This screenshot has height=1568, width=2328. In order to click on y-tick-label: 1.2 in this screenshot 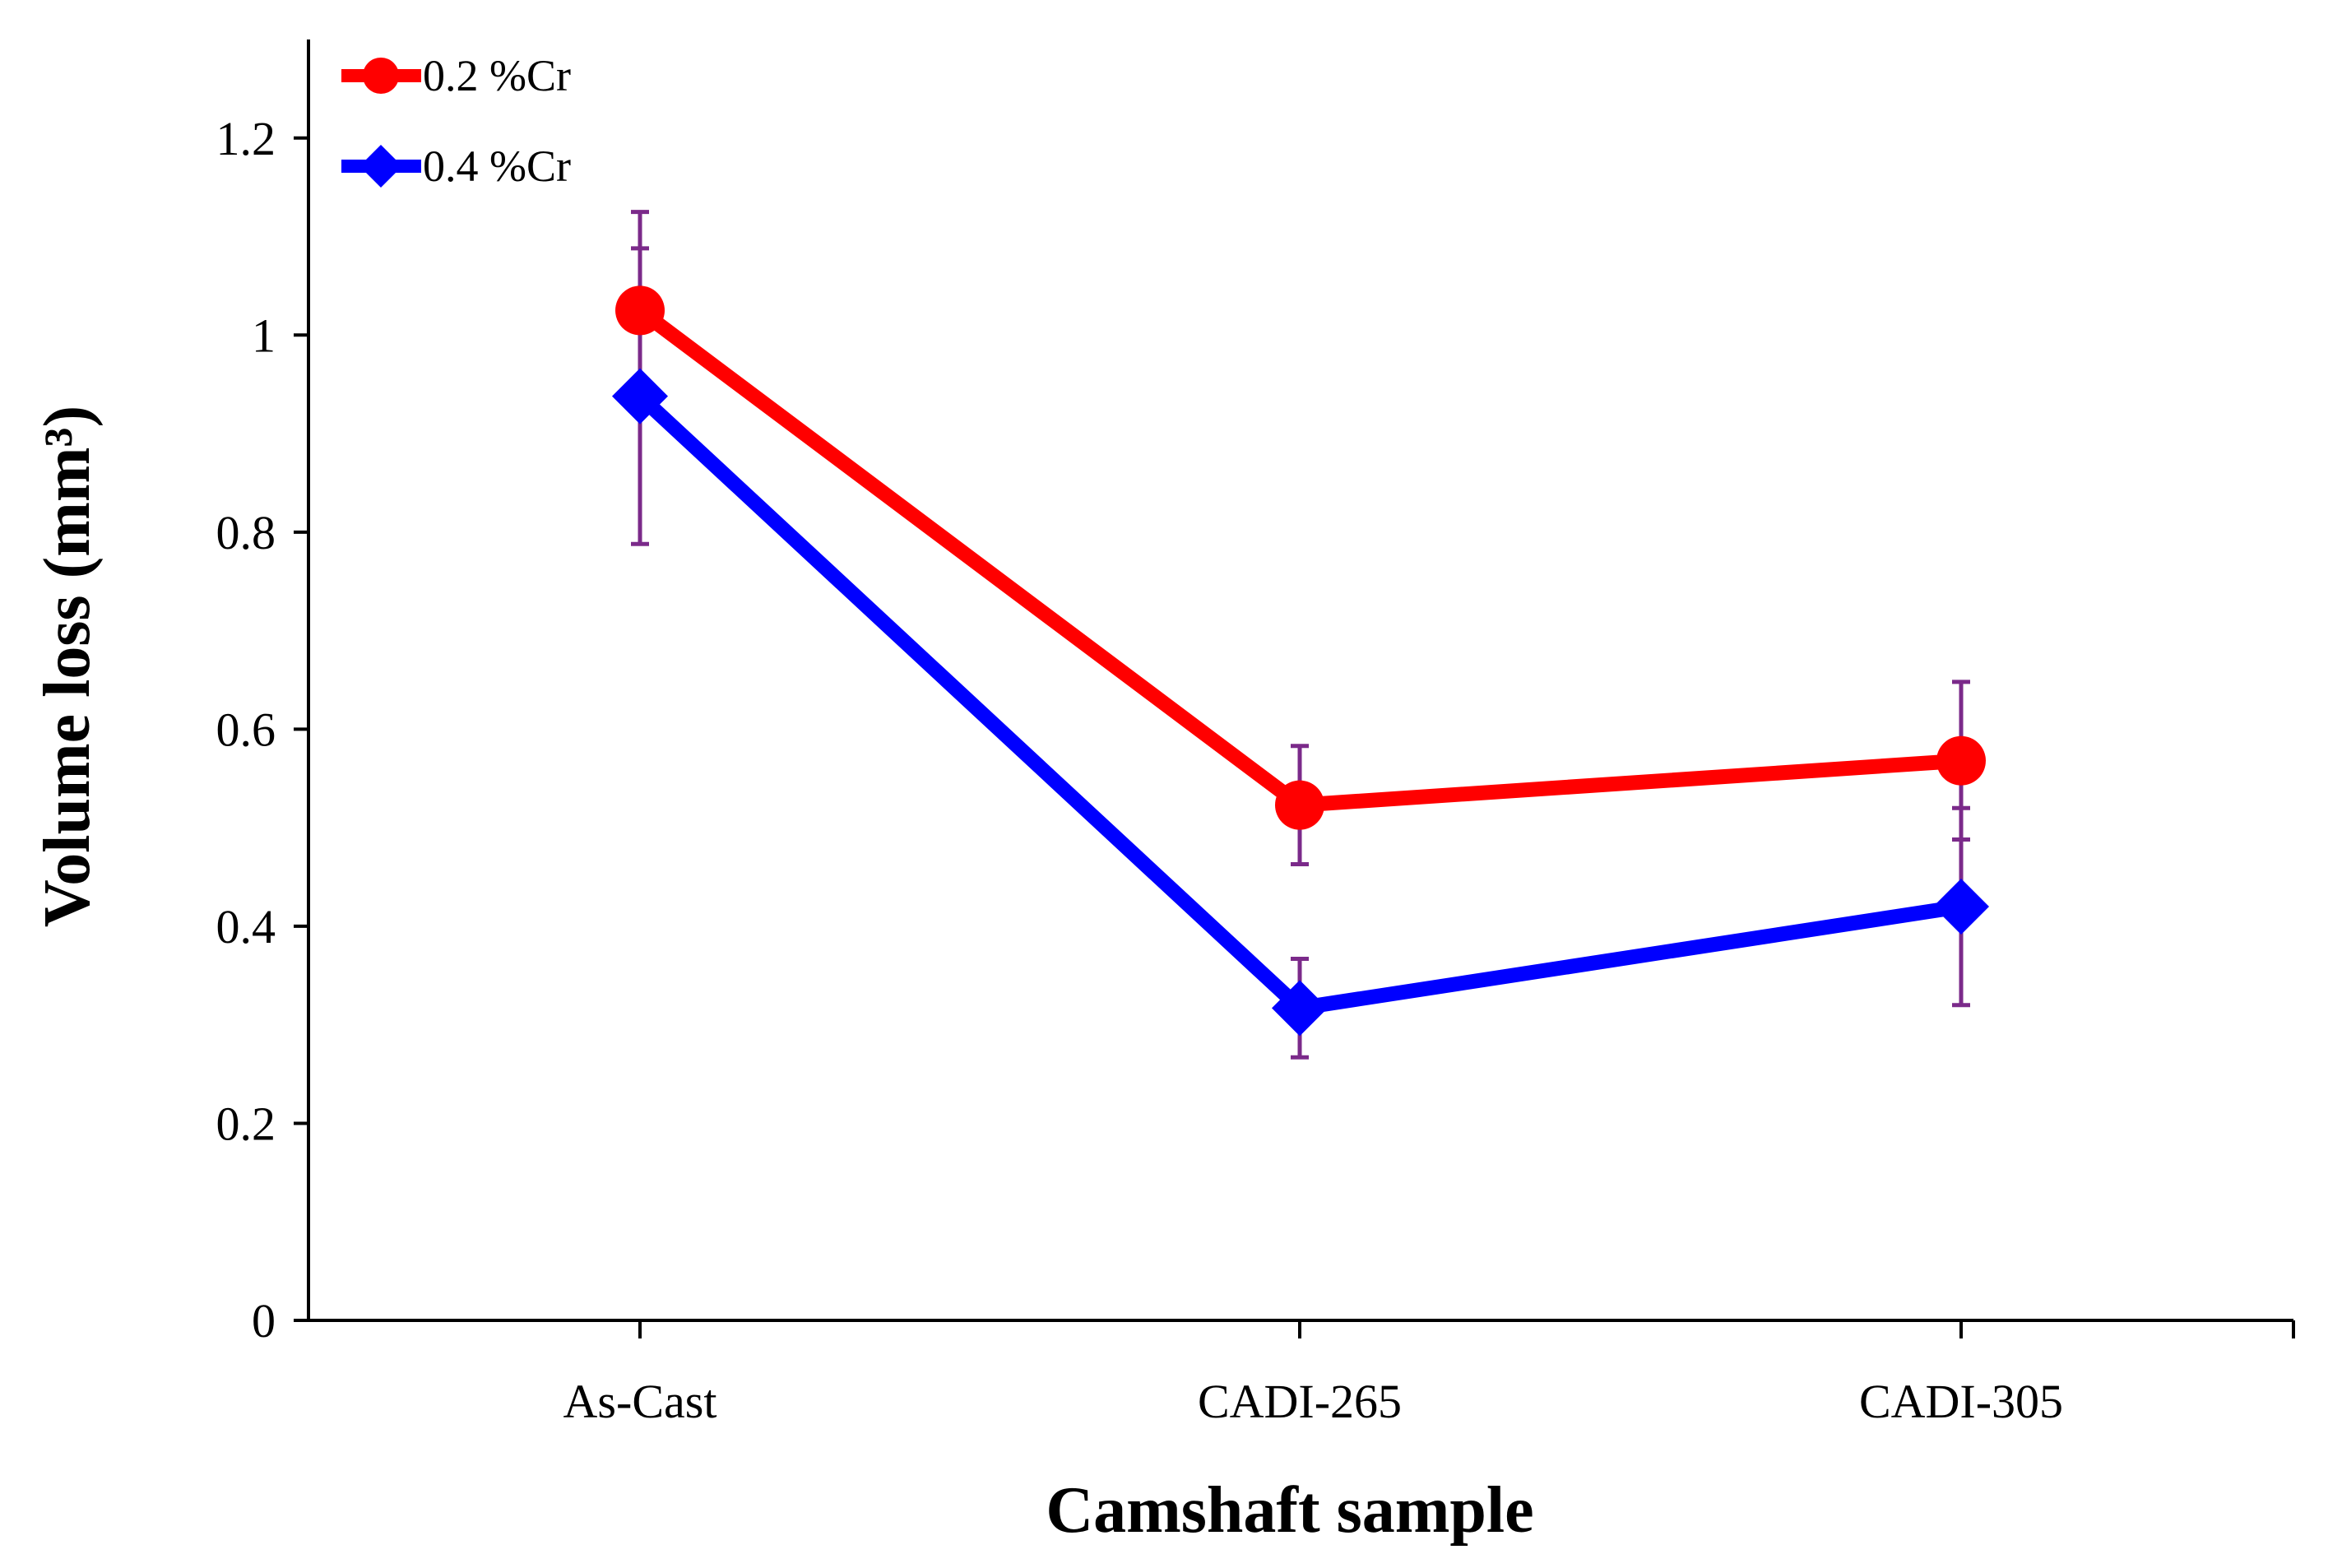, I will do `click(246, 138)`.